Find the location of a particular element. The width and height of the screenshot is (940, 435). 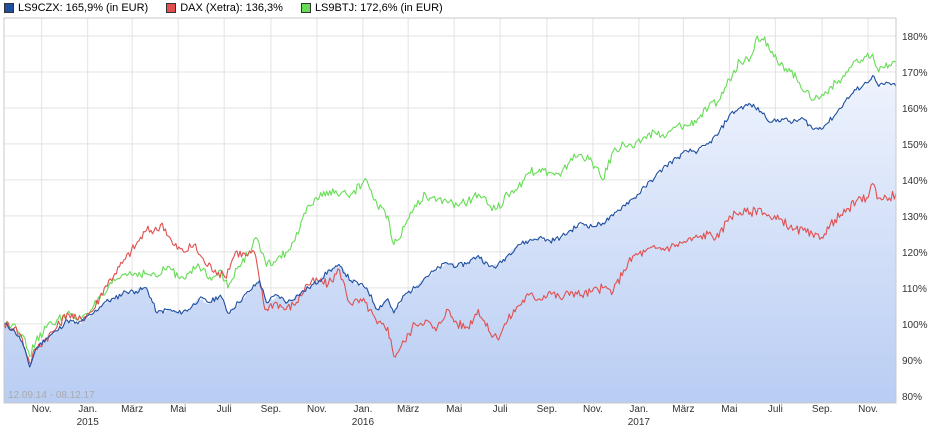

legend-item-ls9btj: LS9BTJ: 172,6% (in EUR) is located at coordinates (371, 8).